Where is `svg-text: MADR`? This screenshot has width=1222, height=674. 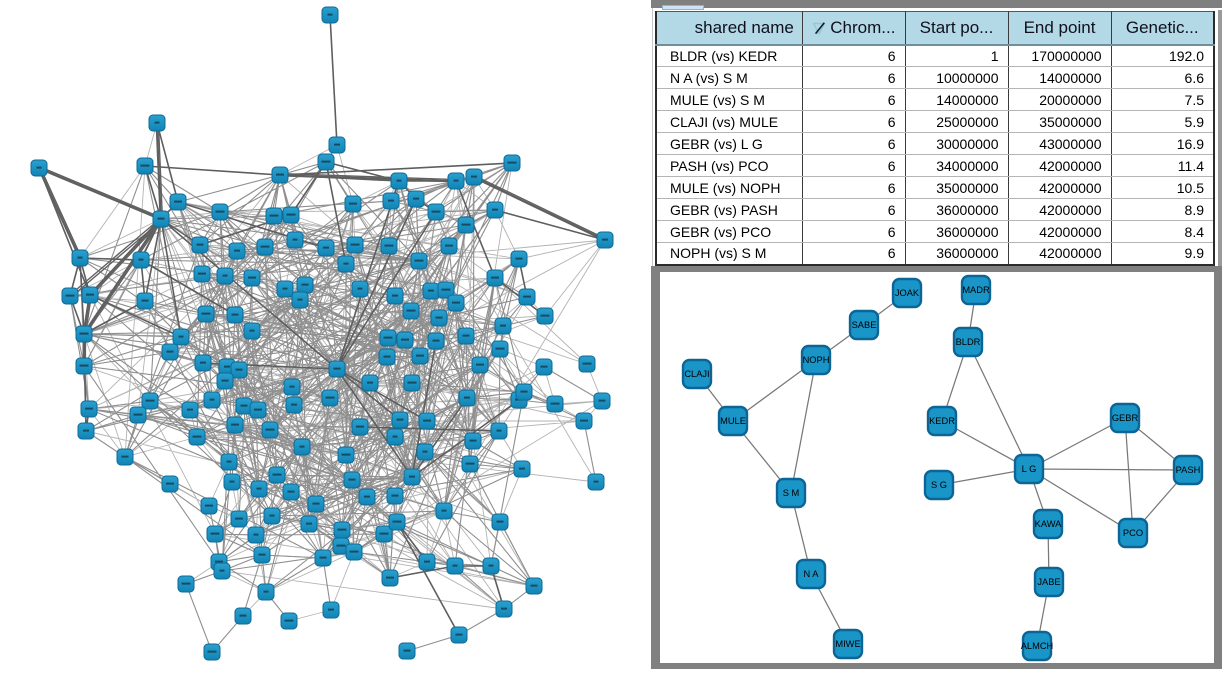 svg-text: MADR is located at coordinates (976, 290).